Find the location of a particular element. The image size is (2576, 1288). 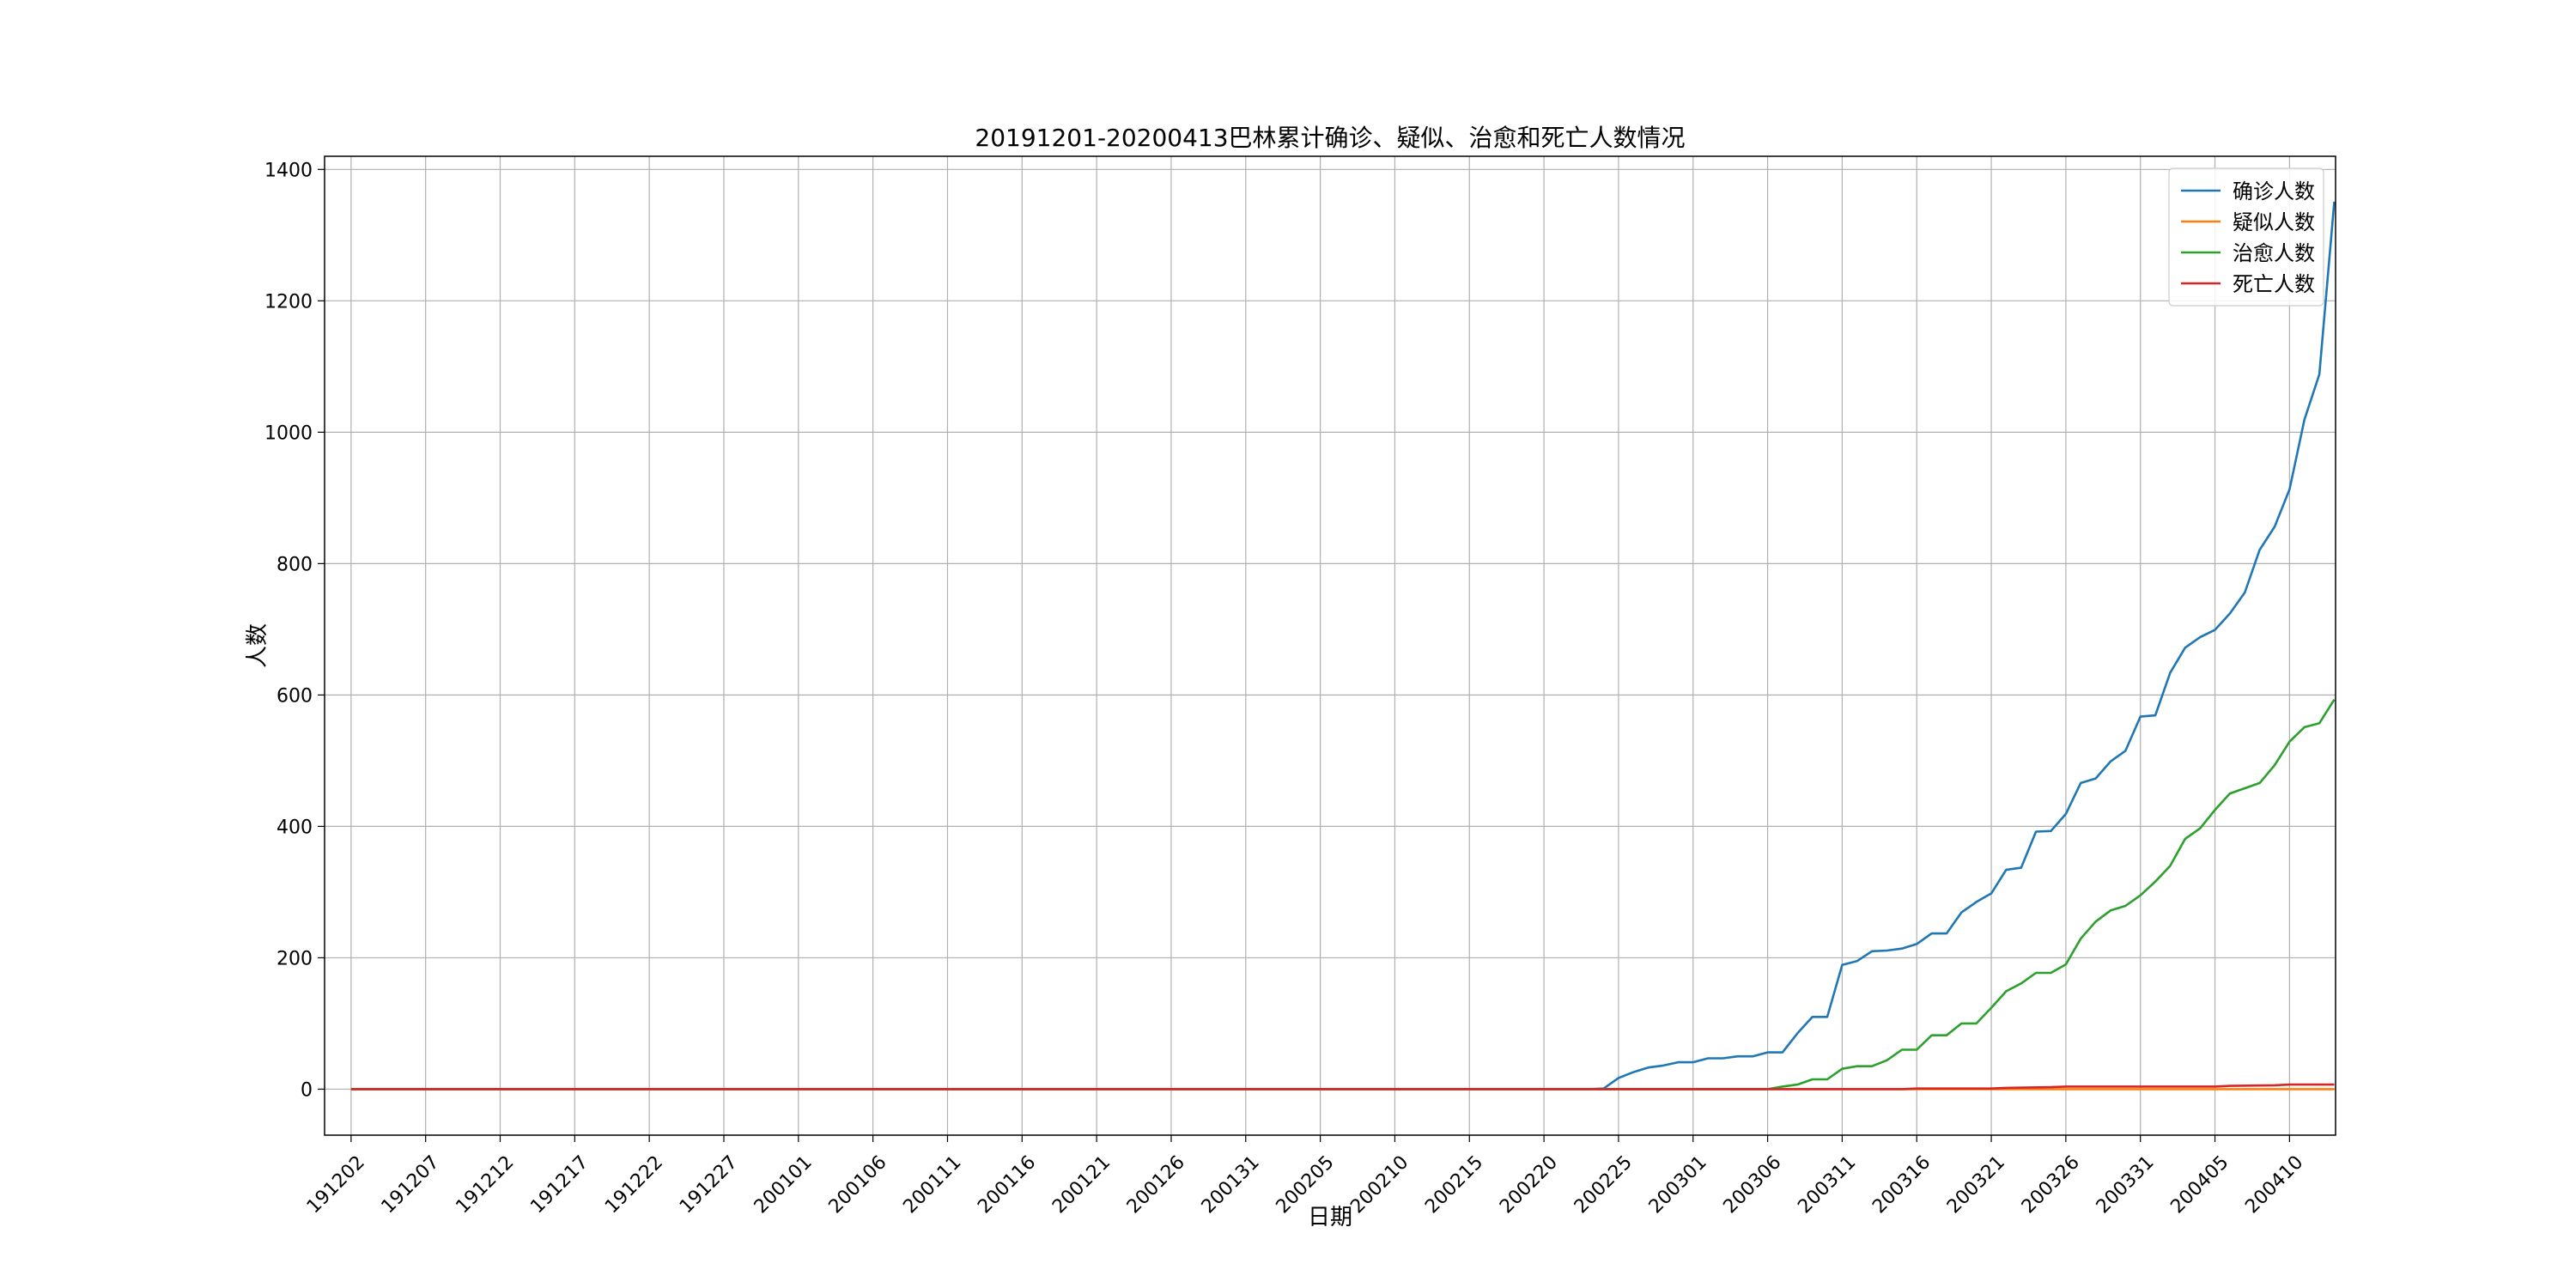

y-tick-label: 1000 is located at coordinates (289, 433).